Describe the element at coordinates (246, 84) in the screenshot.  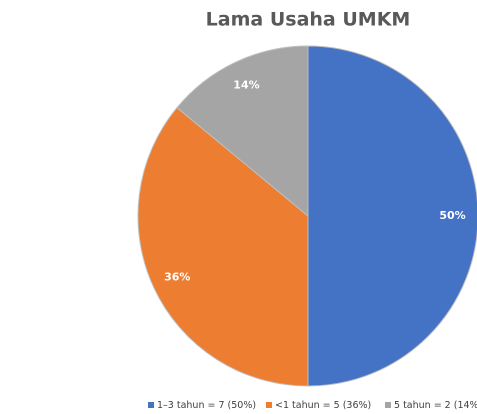
I see `data-label: 14%` at that location.